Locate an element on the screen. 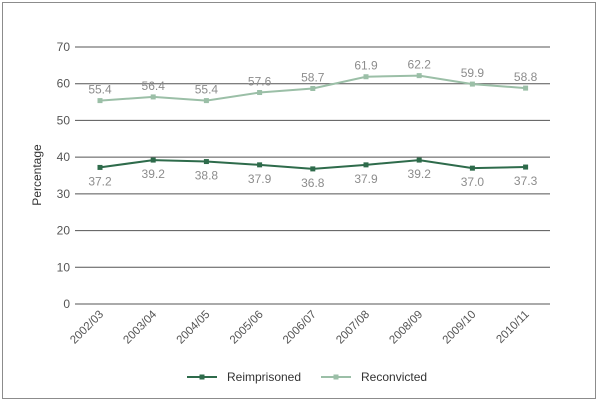  data-label: 37.0 is located at coordinates (473, 182).